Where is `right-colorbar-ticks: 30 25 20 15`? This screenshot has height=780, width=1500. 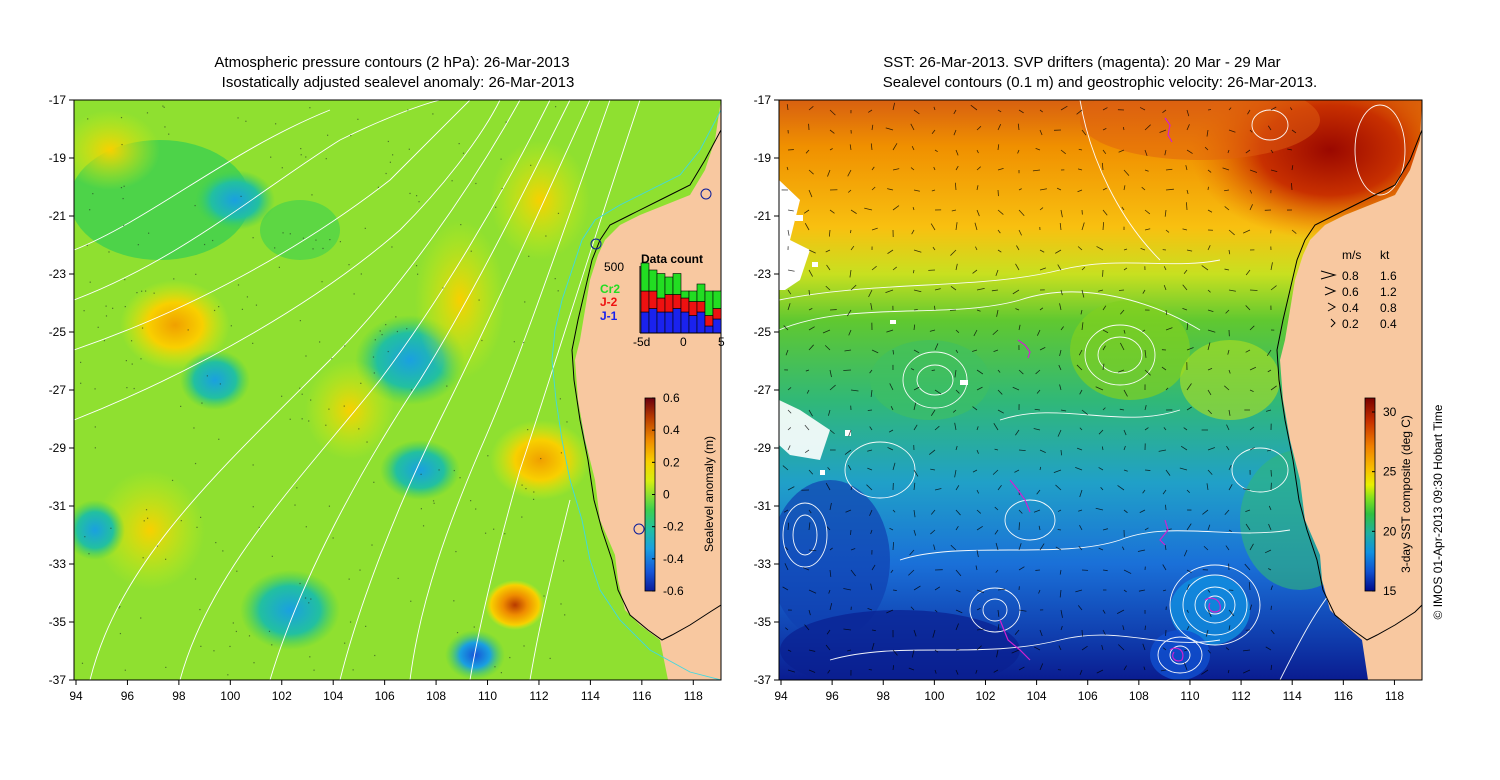
right-colorbar-ticks: 30 25 20 15 is located at coordinates (1384, 501).